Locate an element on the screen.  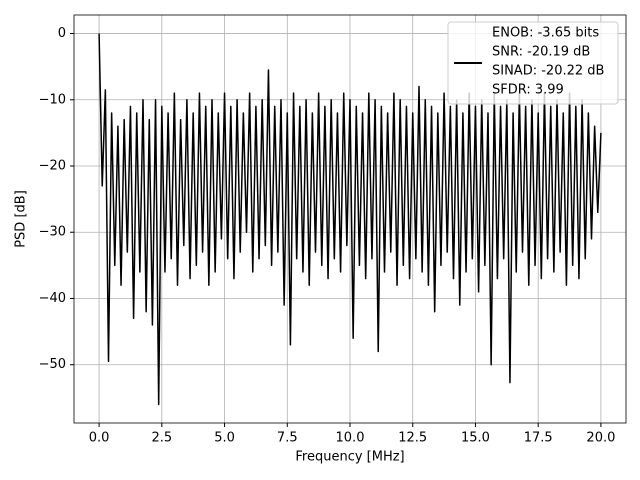
legend-label: SNR: -20.19 dB is located at coordinates (541, 52).